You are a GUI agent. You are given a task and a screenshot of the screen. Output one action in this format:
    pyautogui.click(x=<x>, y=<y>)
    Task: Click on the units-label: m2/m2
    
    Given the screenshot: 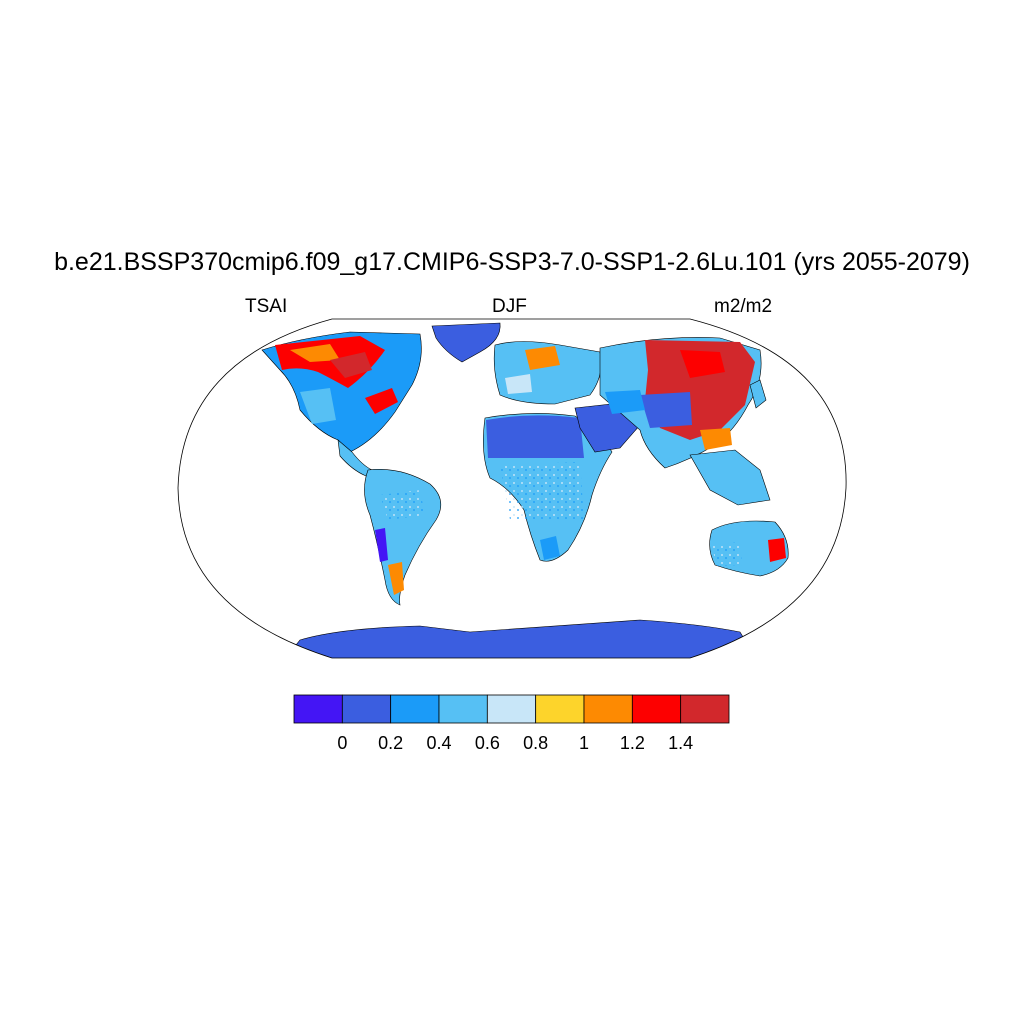 What is the action you would take?
    pyautogui.click(x=743, y=306)
    